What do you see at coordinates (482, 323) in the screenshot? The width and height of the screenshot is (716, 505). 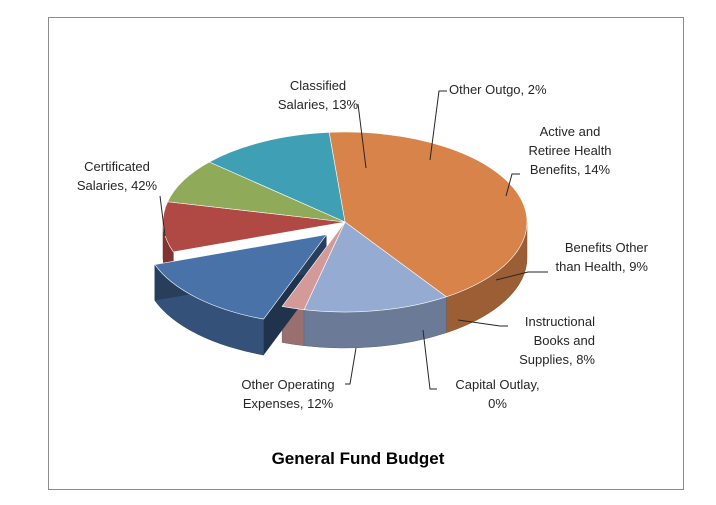 I see `leader-line-instructional-books-and-supplies` at bounding box center [482, 323].